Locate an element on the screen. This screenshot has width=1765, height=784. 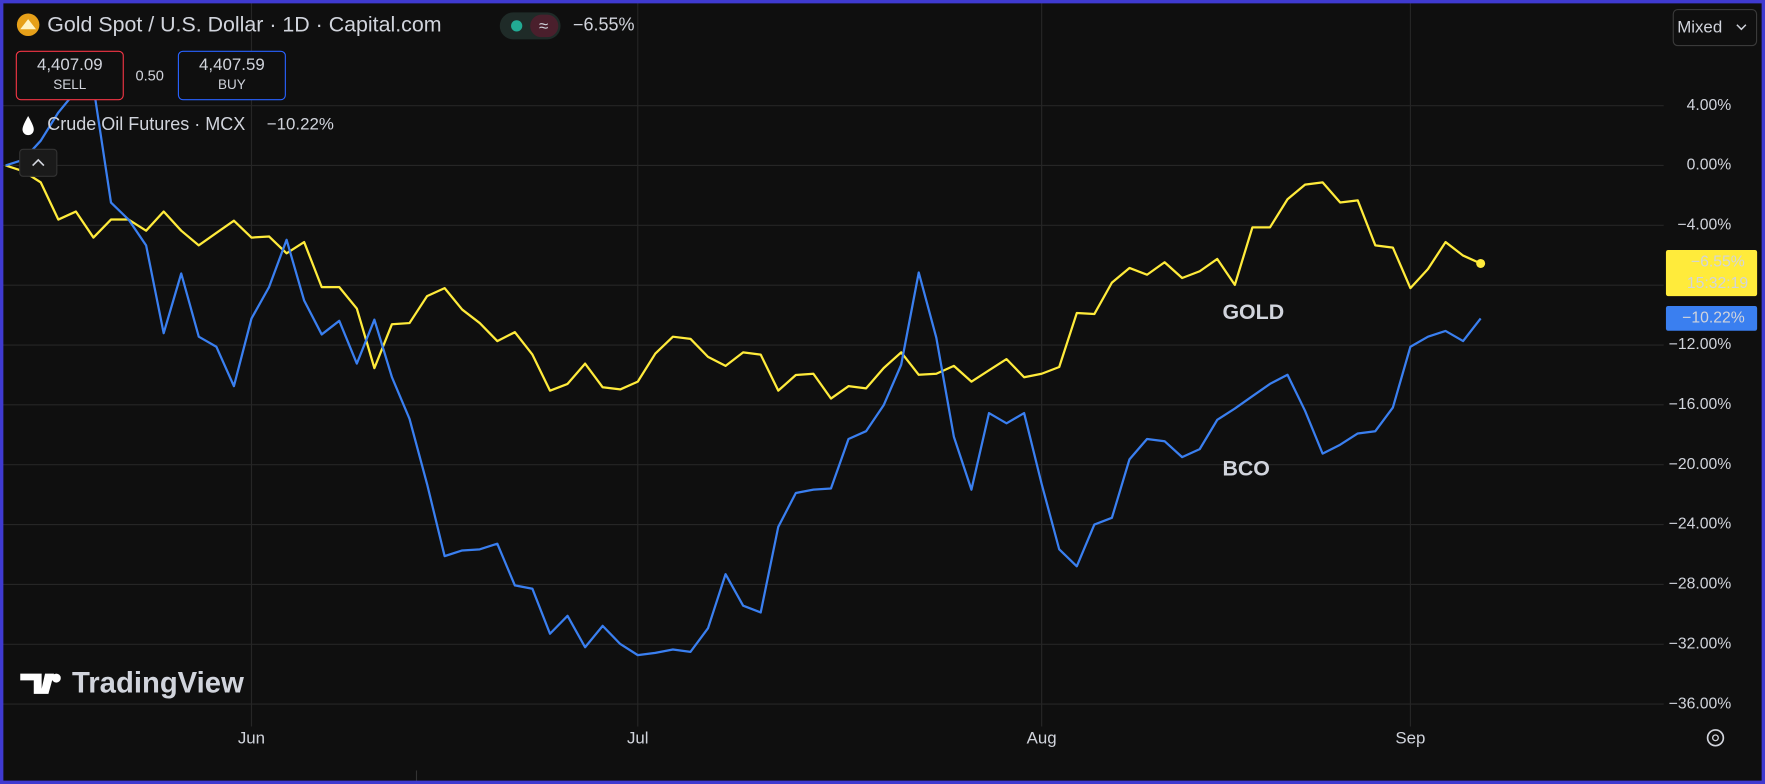
x-tick-label: Sep is located at coordinates (1410, 737).